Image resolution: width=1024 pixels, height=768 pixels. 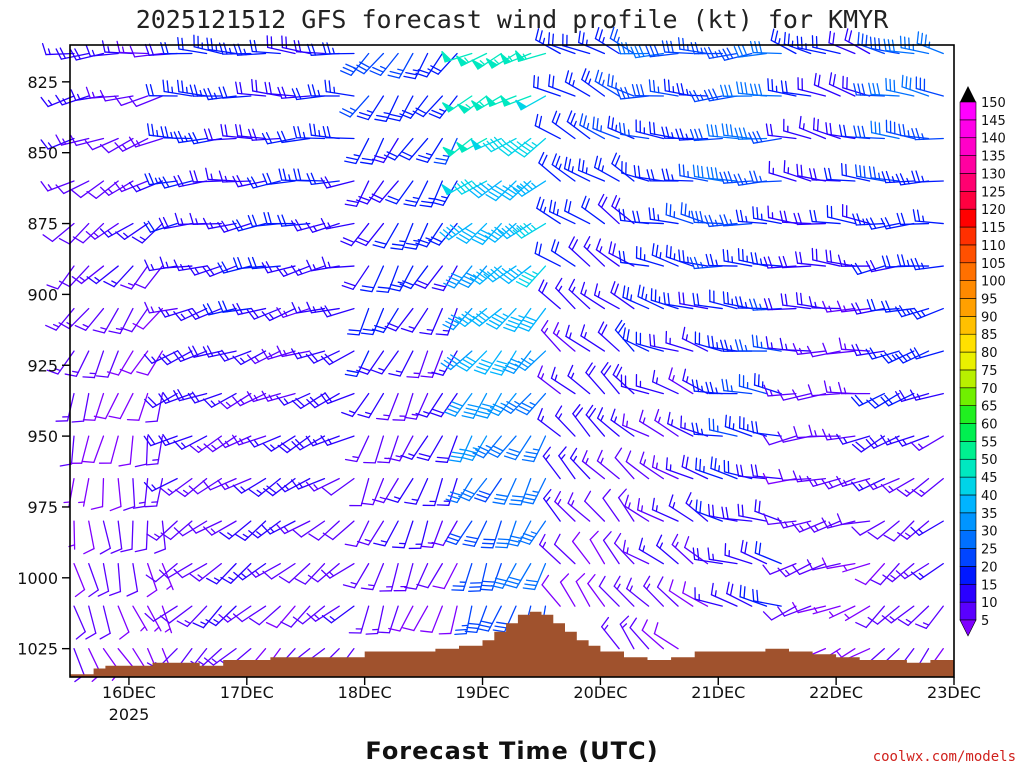 I want to click on colorbar-tick-label: 120, so click(x=993, y=210).